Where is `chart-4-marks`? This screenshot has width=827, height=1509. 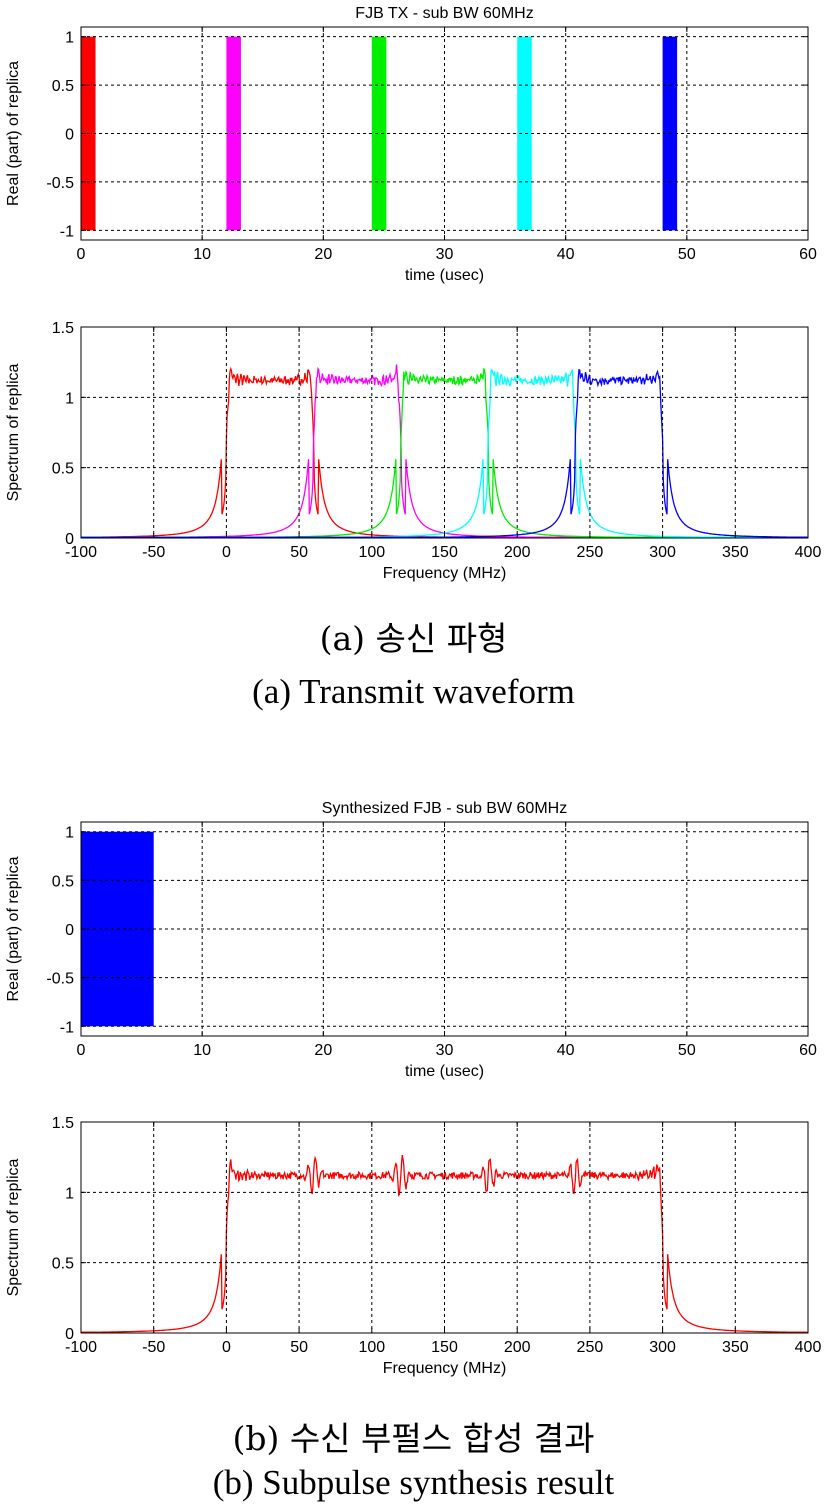 chart-4-marks is located at coordinates (444, 1243).